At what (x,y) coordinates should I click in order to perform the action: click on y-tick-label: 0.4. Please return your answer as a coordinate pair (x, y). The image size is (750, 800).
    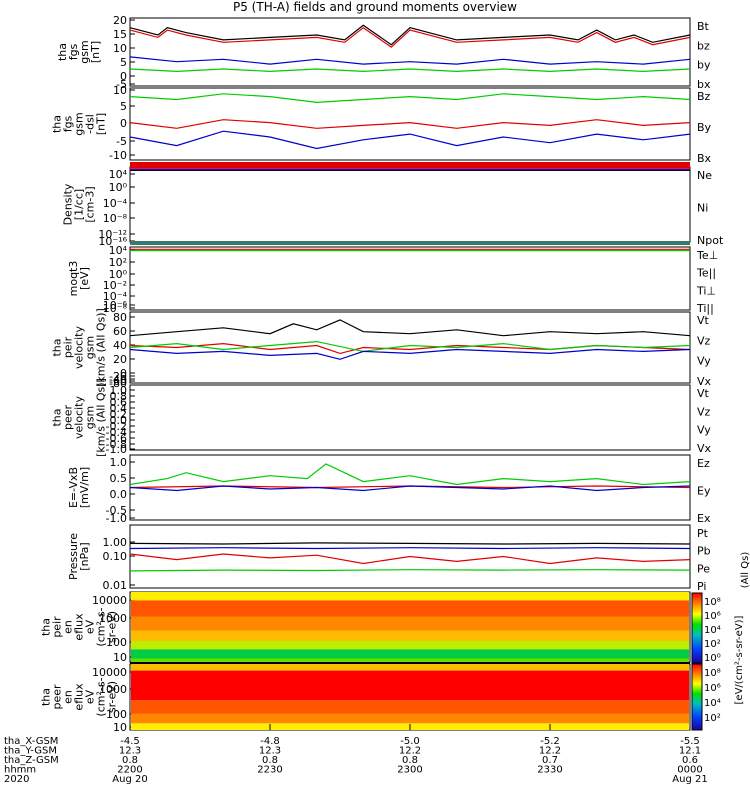
    Looking at the image, I should click on (119, 408).